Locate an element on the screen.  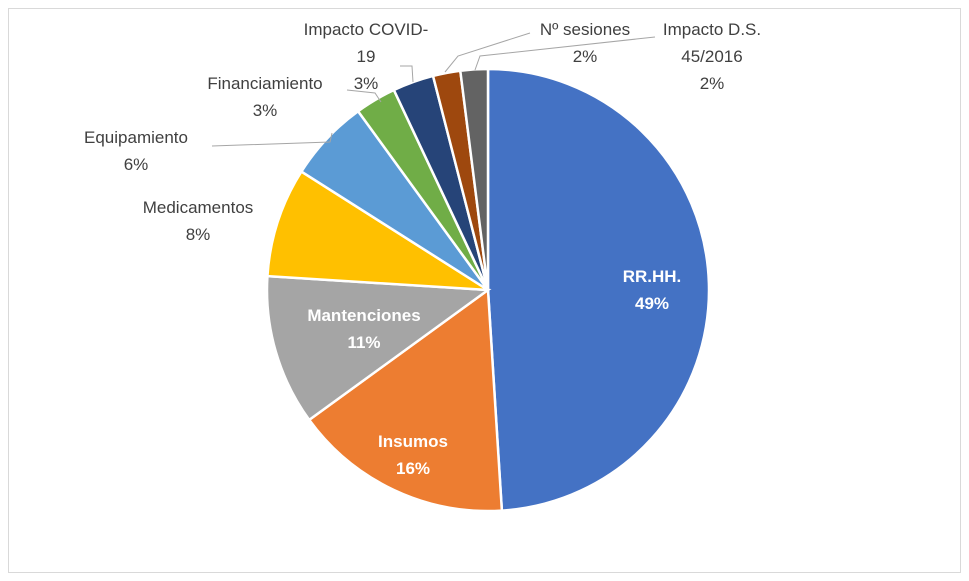
category-label: Equipamiento is located at coordinates (136, 137).